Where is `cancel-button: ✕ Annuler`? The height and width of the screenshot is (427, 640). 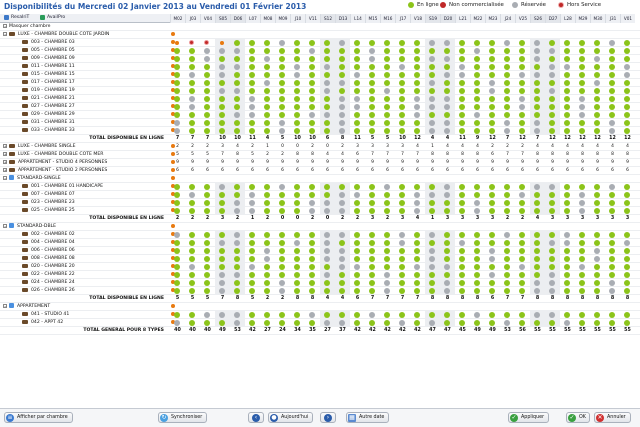
cancel-button: ✕ Annuler is located at coordinates (612, 417).